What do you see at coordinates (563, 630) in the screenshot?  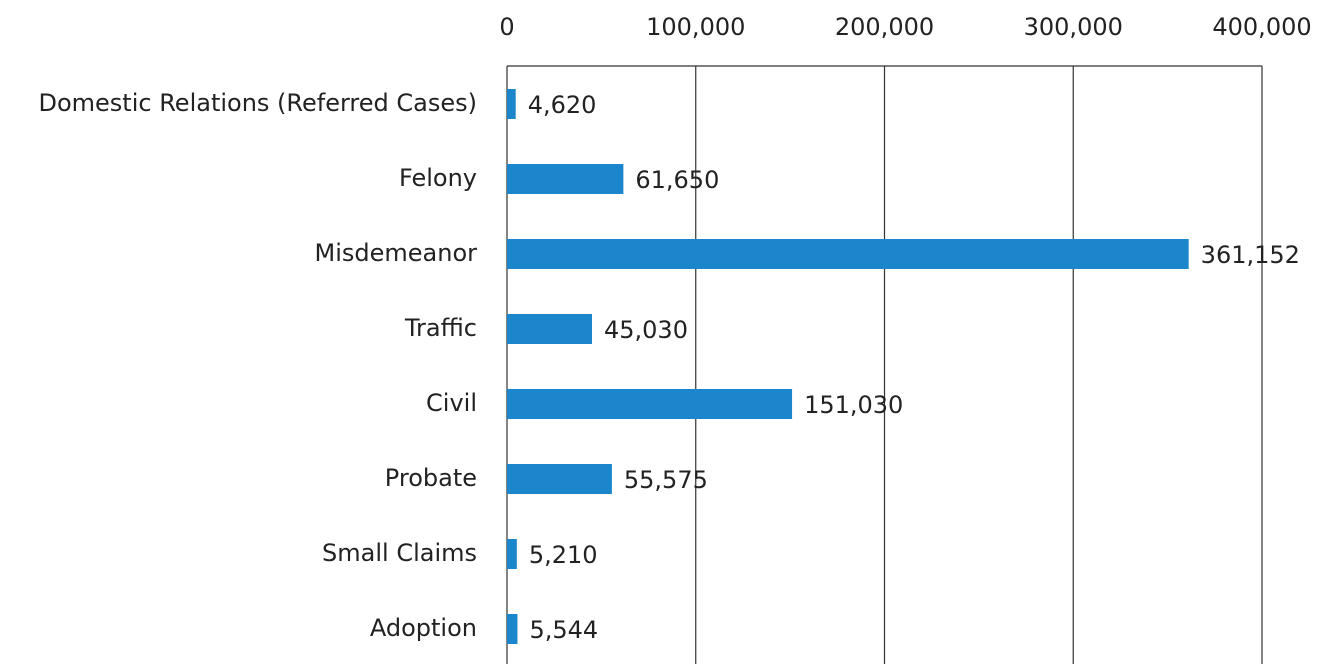 I see `value-label: 5,544` at bounding box center [563, 630].